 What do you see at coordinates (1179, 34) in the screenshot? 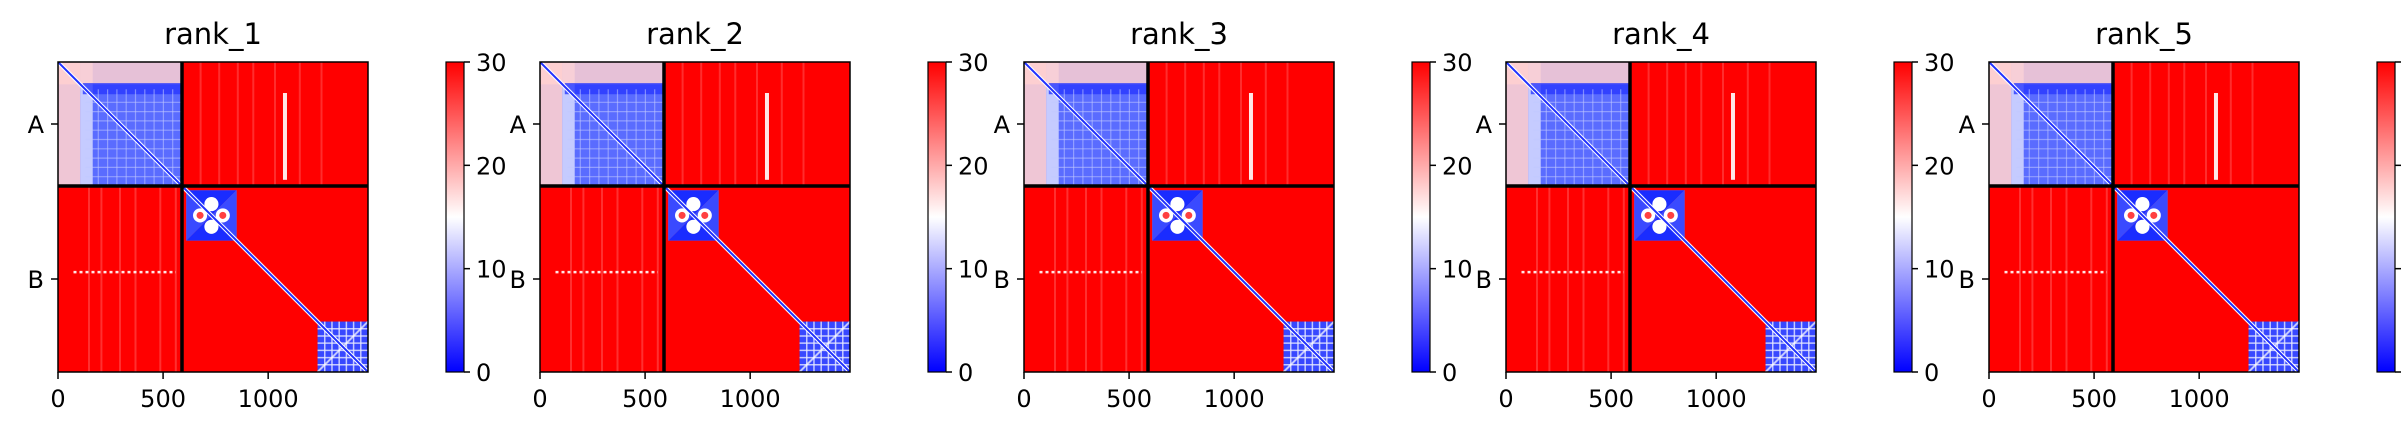
I see `panel-title: rank_3` at bounding box center [1179, 34].